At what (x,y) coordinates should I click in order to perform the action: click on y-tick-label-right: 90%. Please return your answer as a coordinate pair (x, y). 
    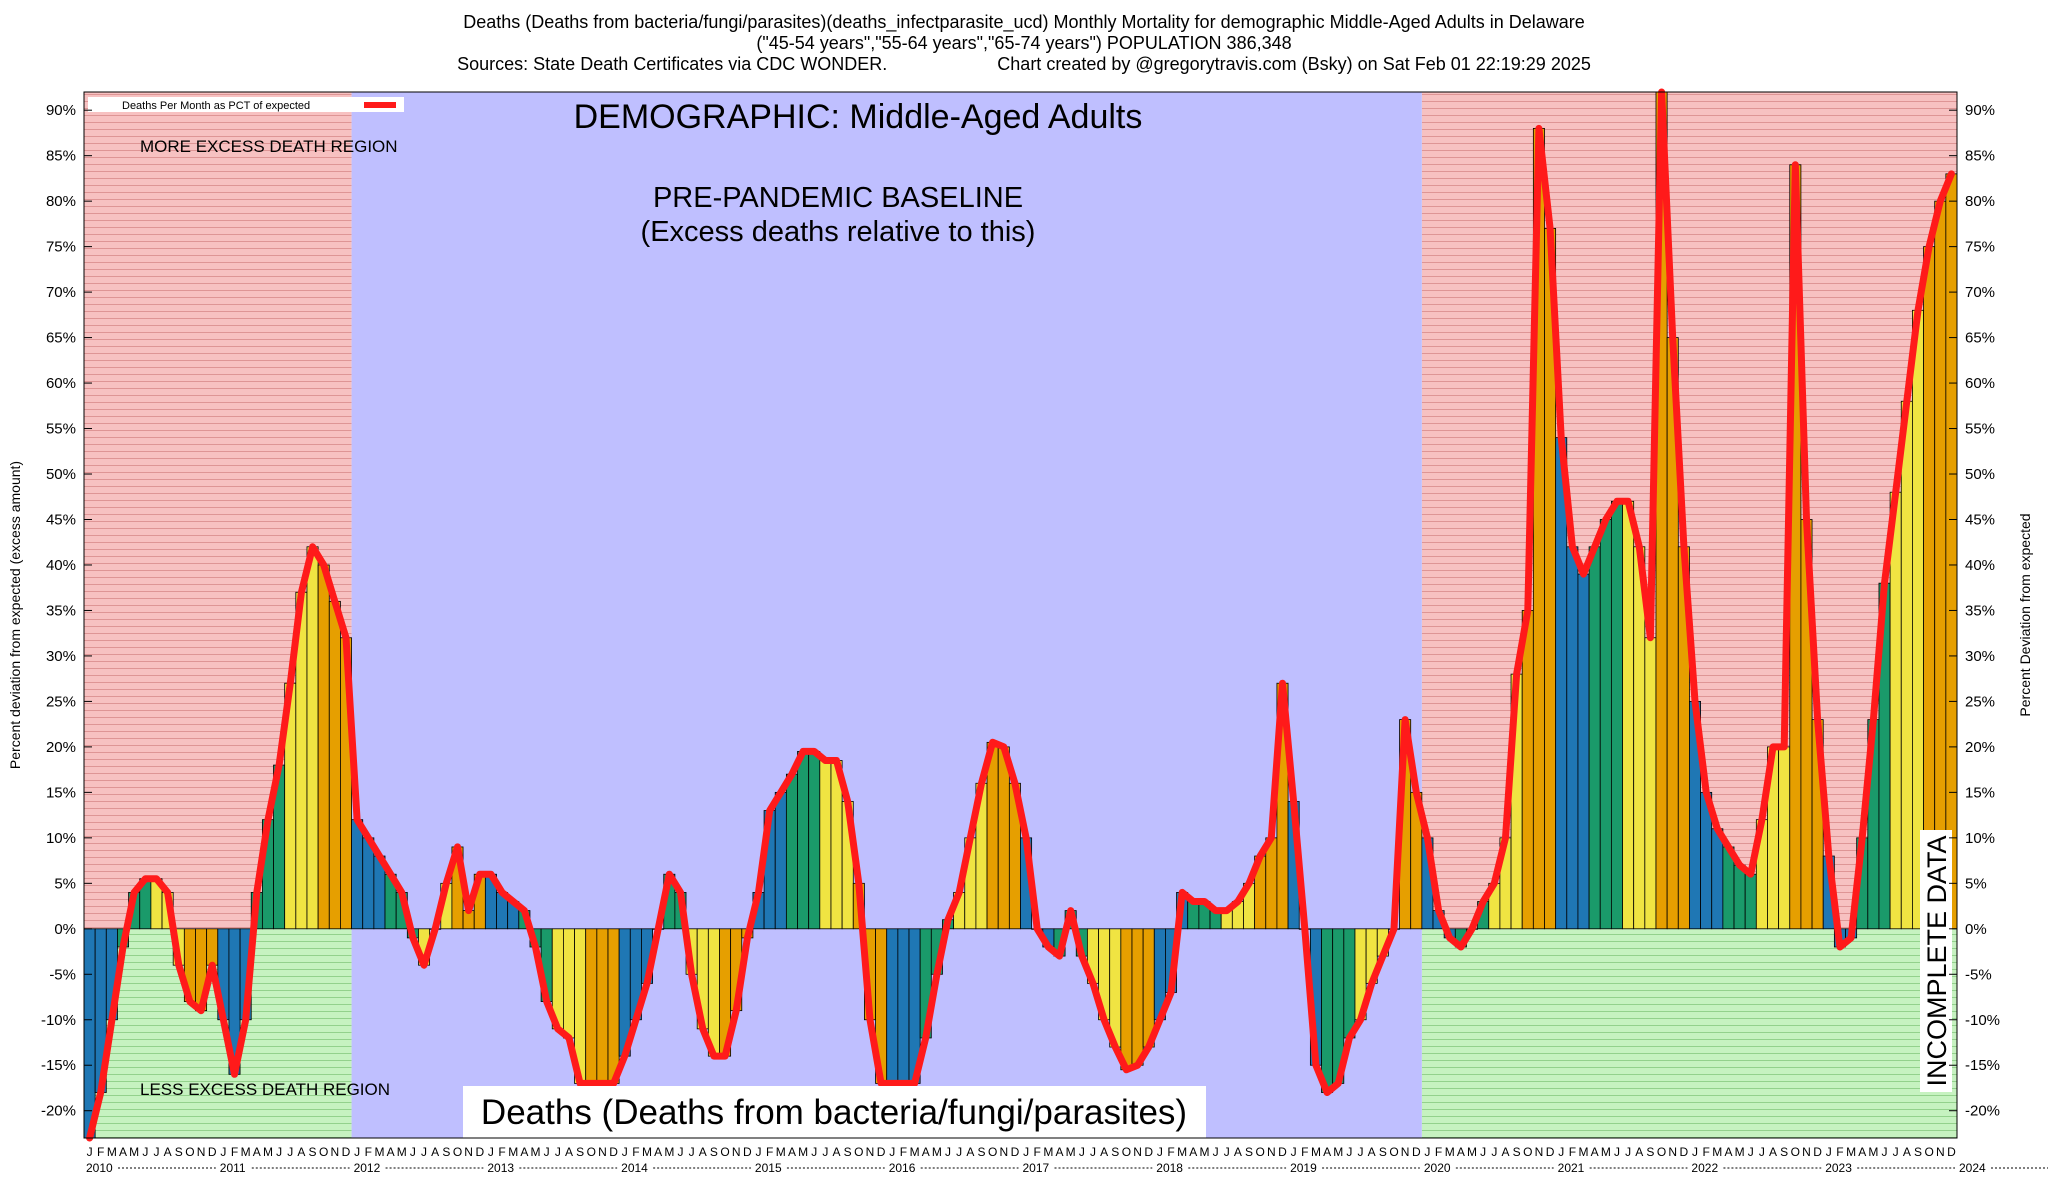
    Looking at the image, I should click on (1980, 110).